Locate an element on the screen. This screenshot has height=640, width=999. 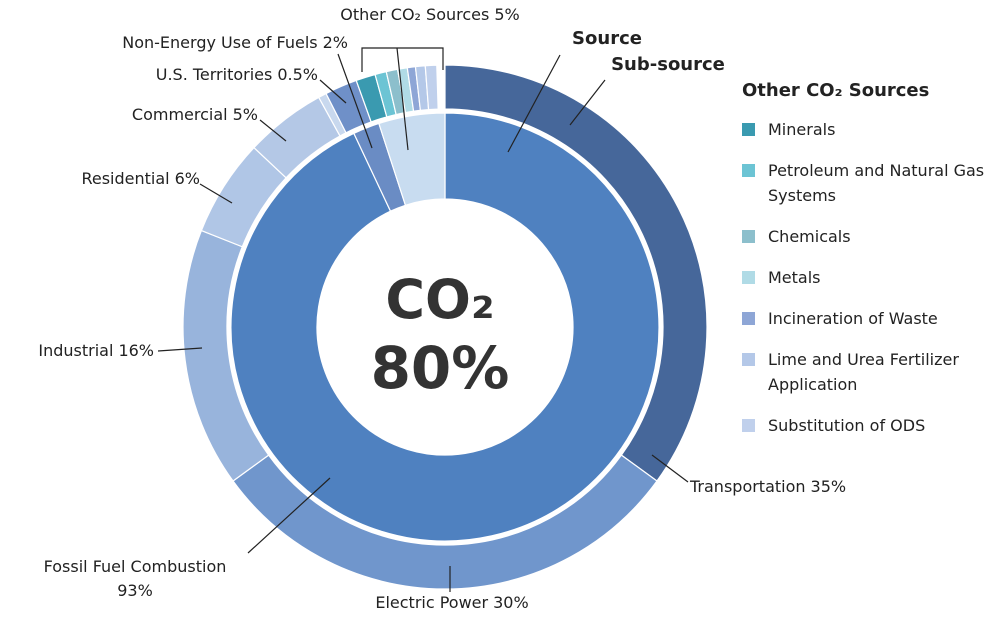
segment-label: Other CO₂ Sources 5% is located at coordinates (429, 14).